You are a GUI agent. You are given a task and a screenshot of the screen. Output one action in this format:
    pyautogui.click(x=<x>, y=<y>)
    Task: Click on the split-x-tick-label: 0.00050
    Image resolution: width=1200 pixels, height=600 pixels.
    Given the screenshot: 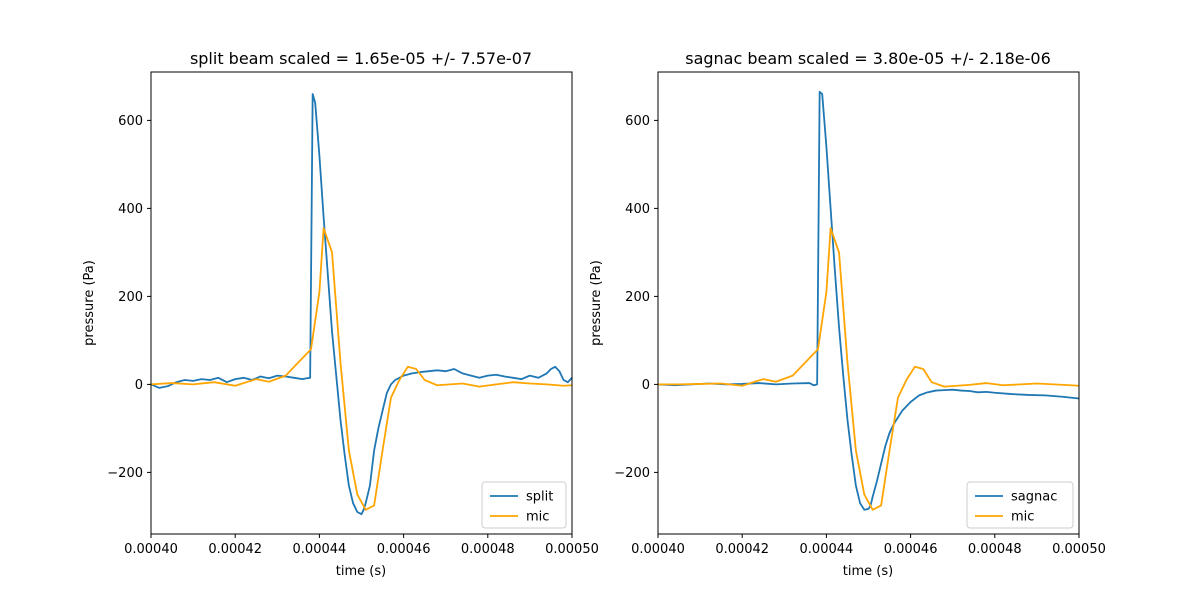 What is the action you would take?
    pyautogui.click(x=572, y=549)
    